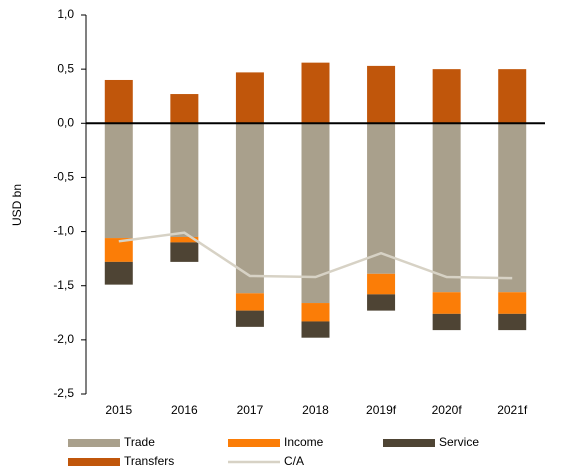 The image size is (561, 470). What do you see at coordinates (294, 461) in the screenshot?
I see `legend-label: C/A` at bounding box center [294, 461].